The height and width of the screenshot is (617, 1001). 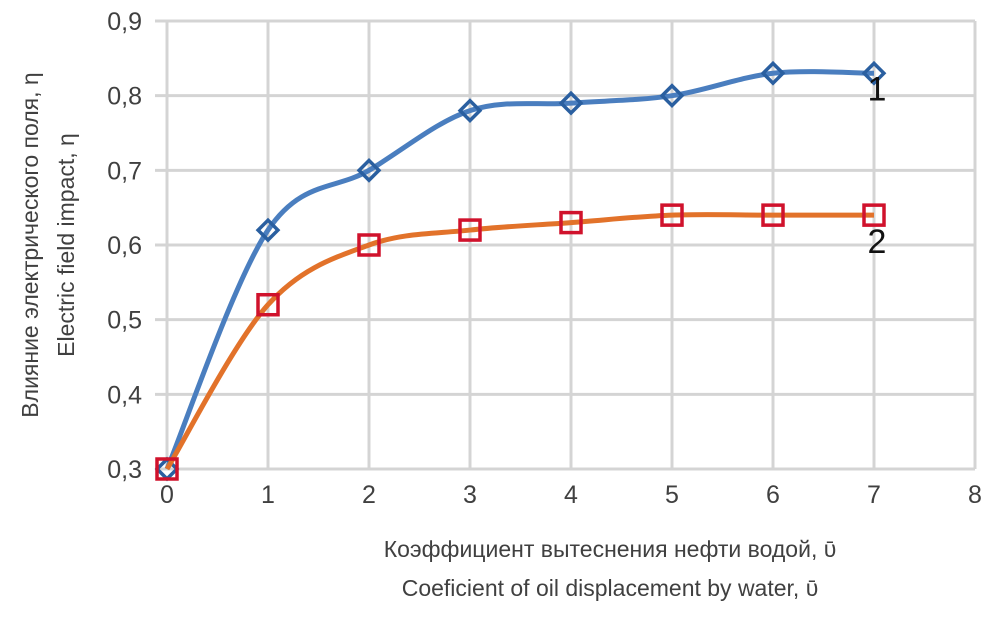 I want to click on x-tick-label: 5, so click(x=672, y=495).